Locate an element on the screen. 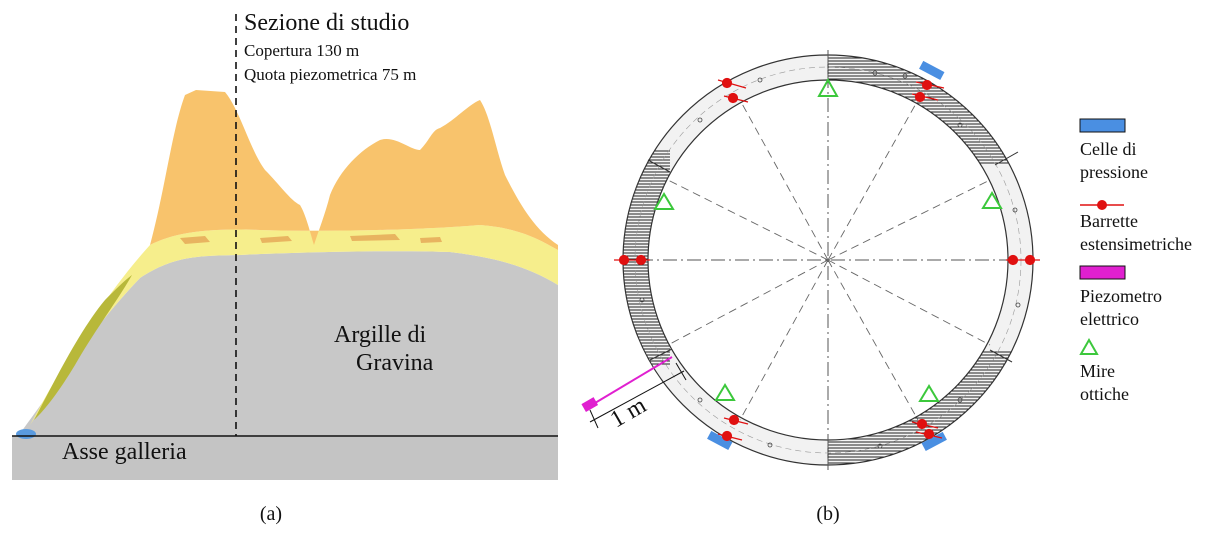 Image resolution: width=1212 pixels, height=538 pixels. legend-item-1-line2: pressione is located at coordinates (1114, 172).